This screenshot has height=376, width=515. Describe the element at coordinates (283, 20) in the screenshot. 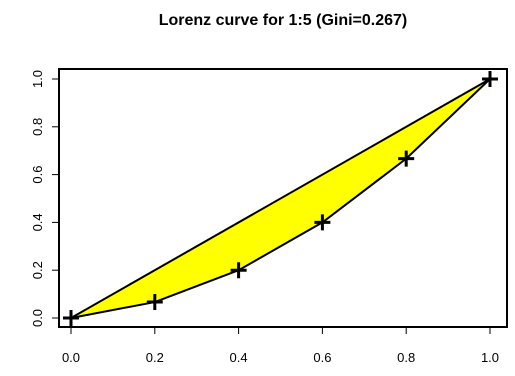

I see `chart-title: Lorenz curve for 1:5 (Gini=0.267)` at that location.